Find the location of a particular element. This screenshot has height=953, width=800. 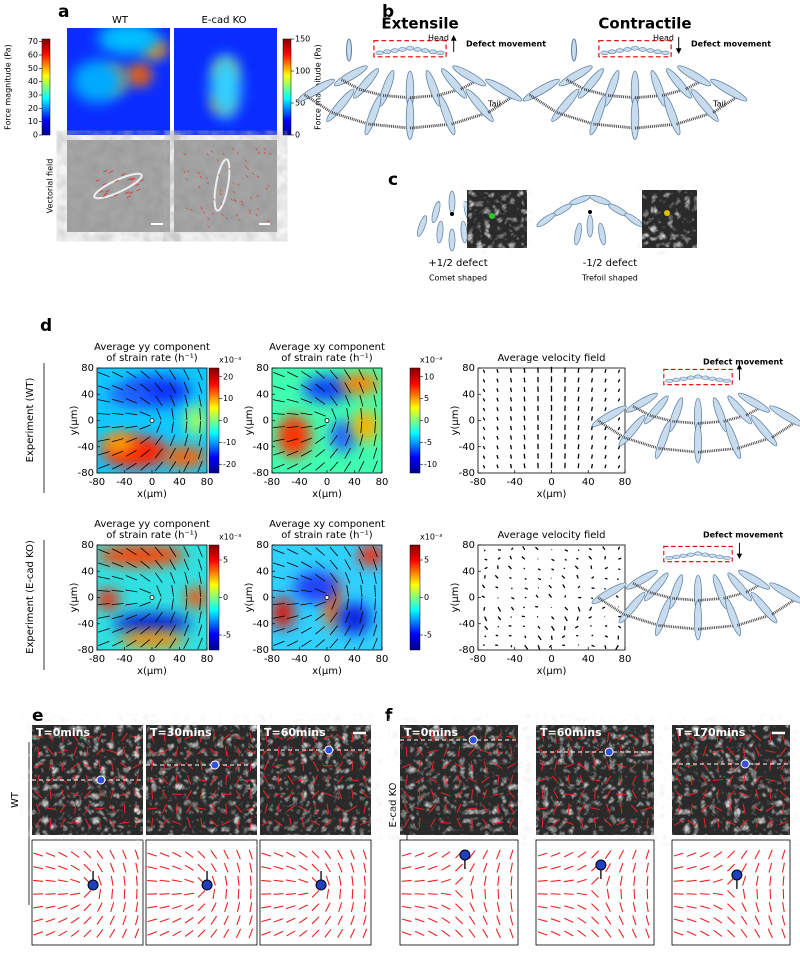

x-tick-label: 0 is located at coordinates (152, 659).